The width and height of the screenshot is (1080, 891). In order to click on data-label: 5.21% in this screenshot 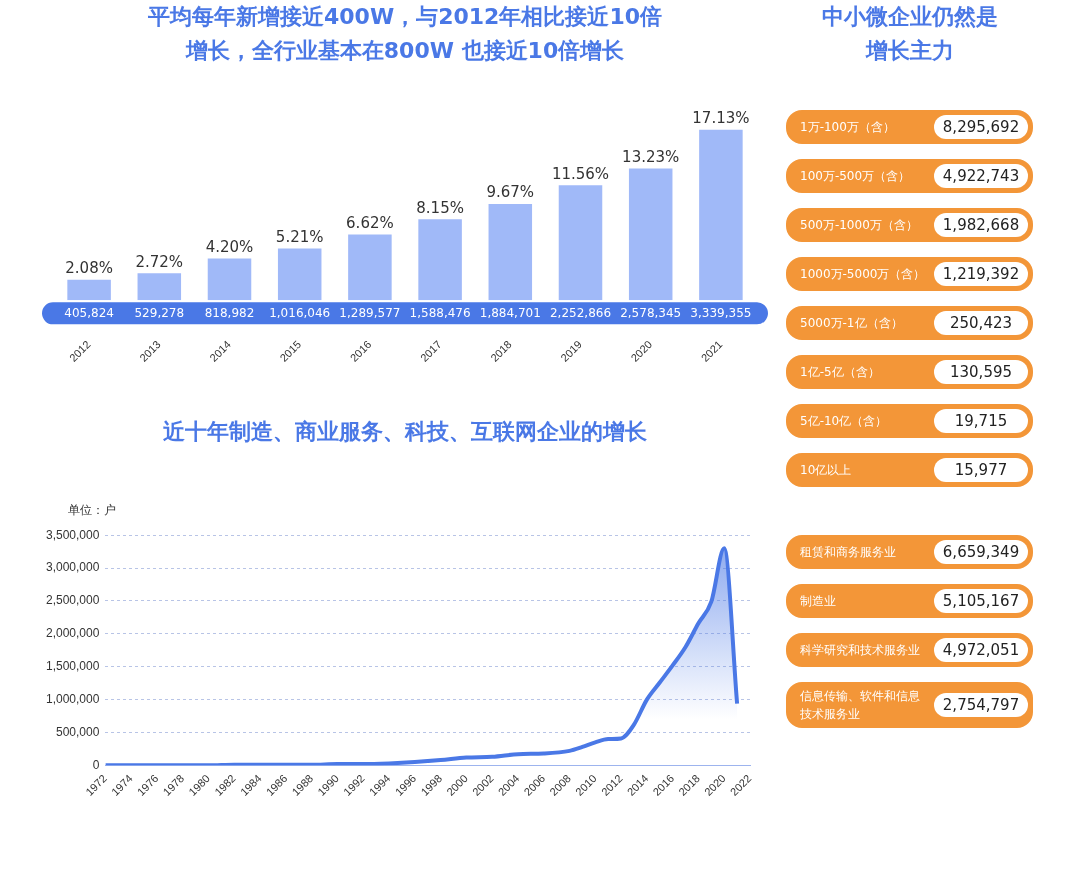, I will do `click(299, 236)`.